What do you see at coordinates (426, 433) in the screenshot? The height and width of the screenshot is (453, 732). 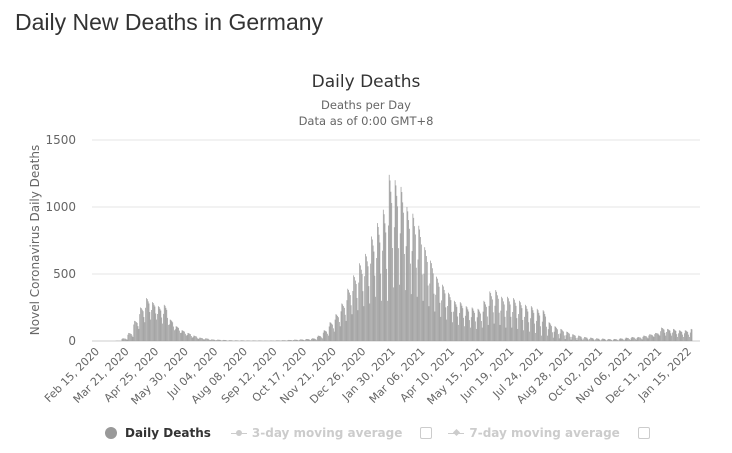 I see `checkbox-3-day-average` at bounding box center [426, 433].